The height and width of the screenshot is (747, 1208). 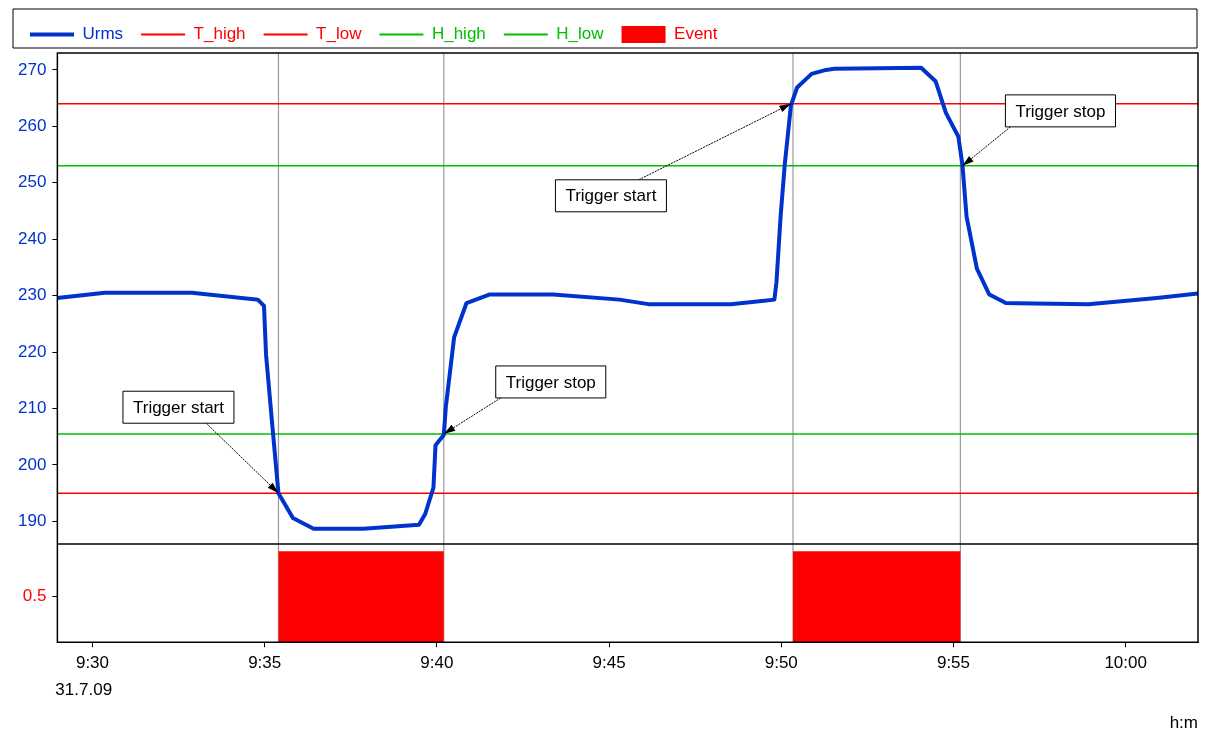 What do you see at coordinates (265, 663) in the screenshot?
I see `x-tick-label: 9:35` at bounding box center [265, 663].